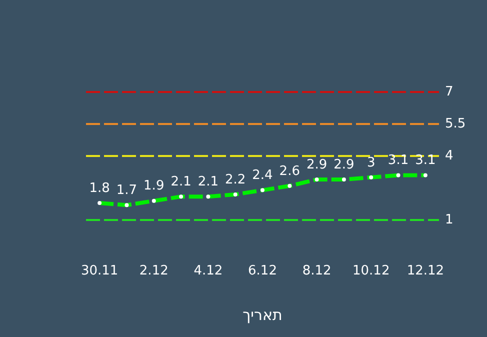  What do you see at coordinates (455, 124) in the screenshot?
I see `ref-line-label: 5.5` at bounding box center [455, 124].